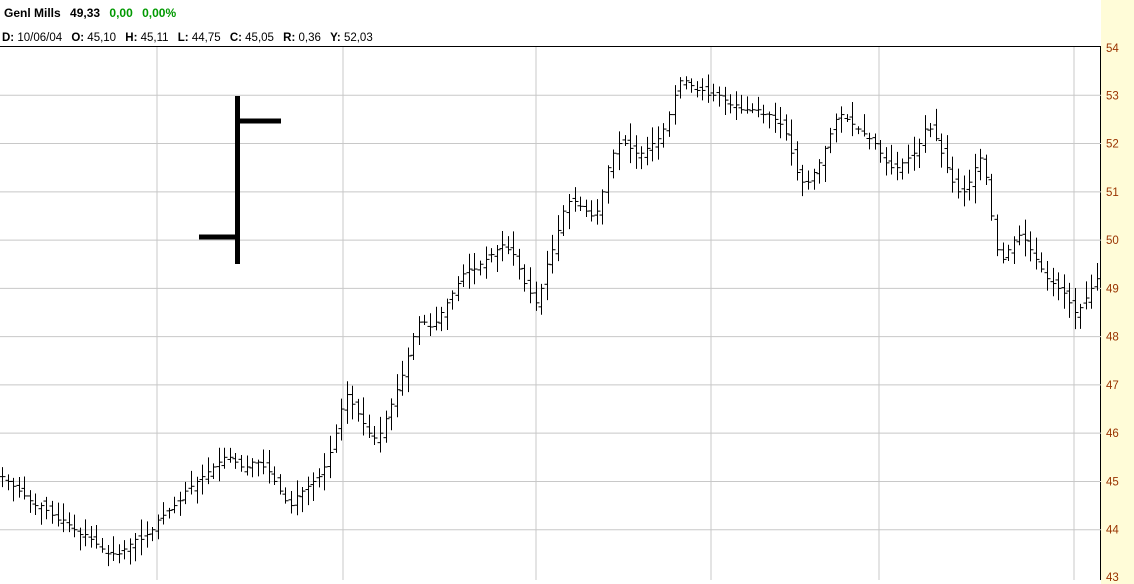 This screenshot has width=1134, height=584. Describe the element at coordinates (1112, 145) in the screenshot. I see `y-tick-label-52: 52` at that location.